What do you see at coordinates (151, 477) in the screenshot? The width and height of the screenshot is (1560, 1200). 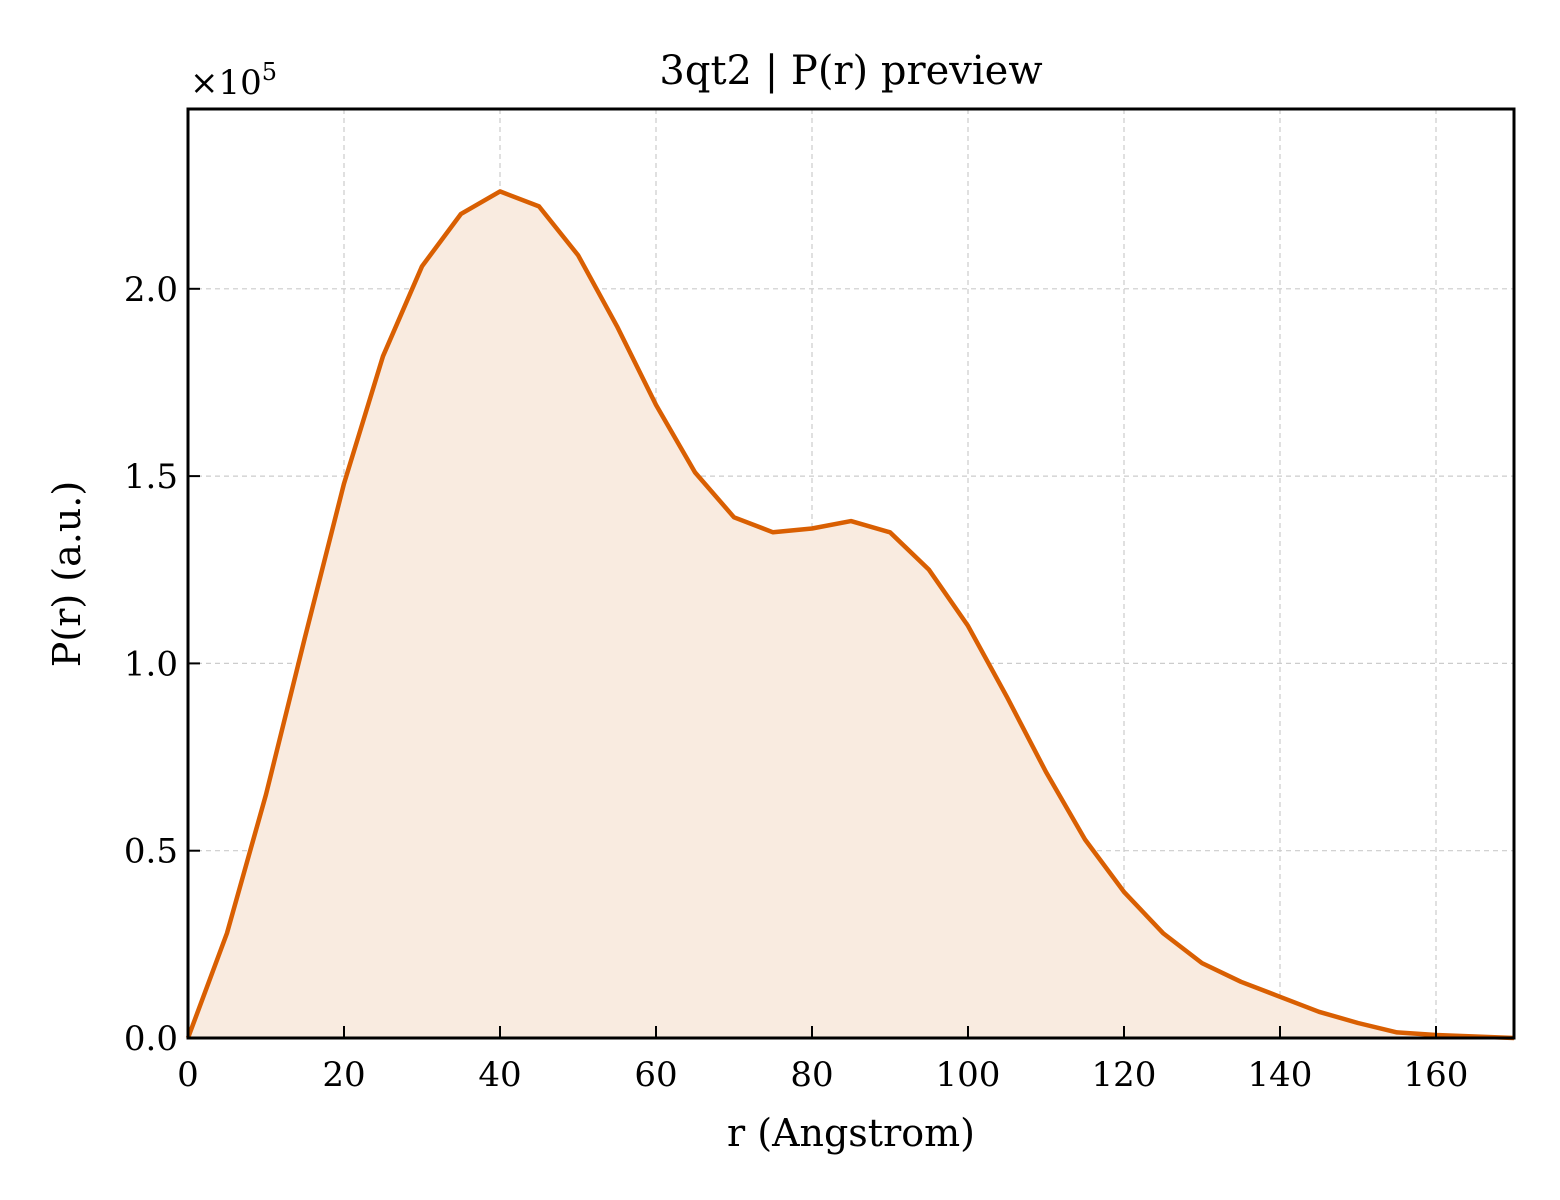 I see `y-tick-label: 1.5` at bounding box center [151, 477].